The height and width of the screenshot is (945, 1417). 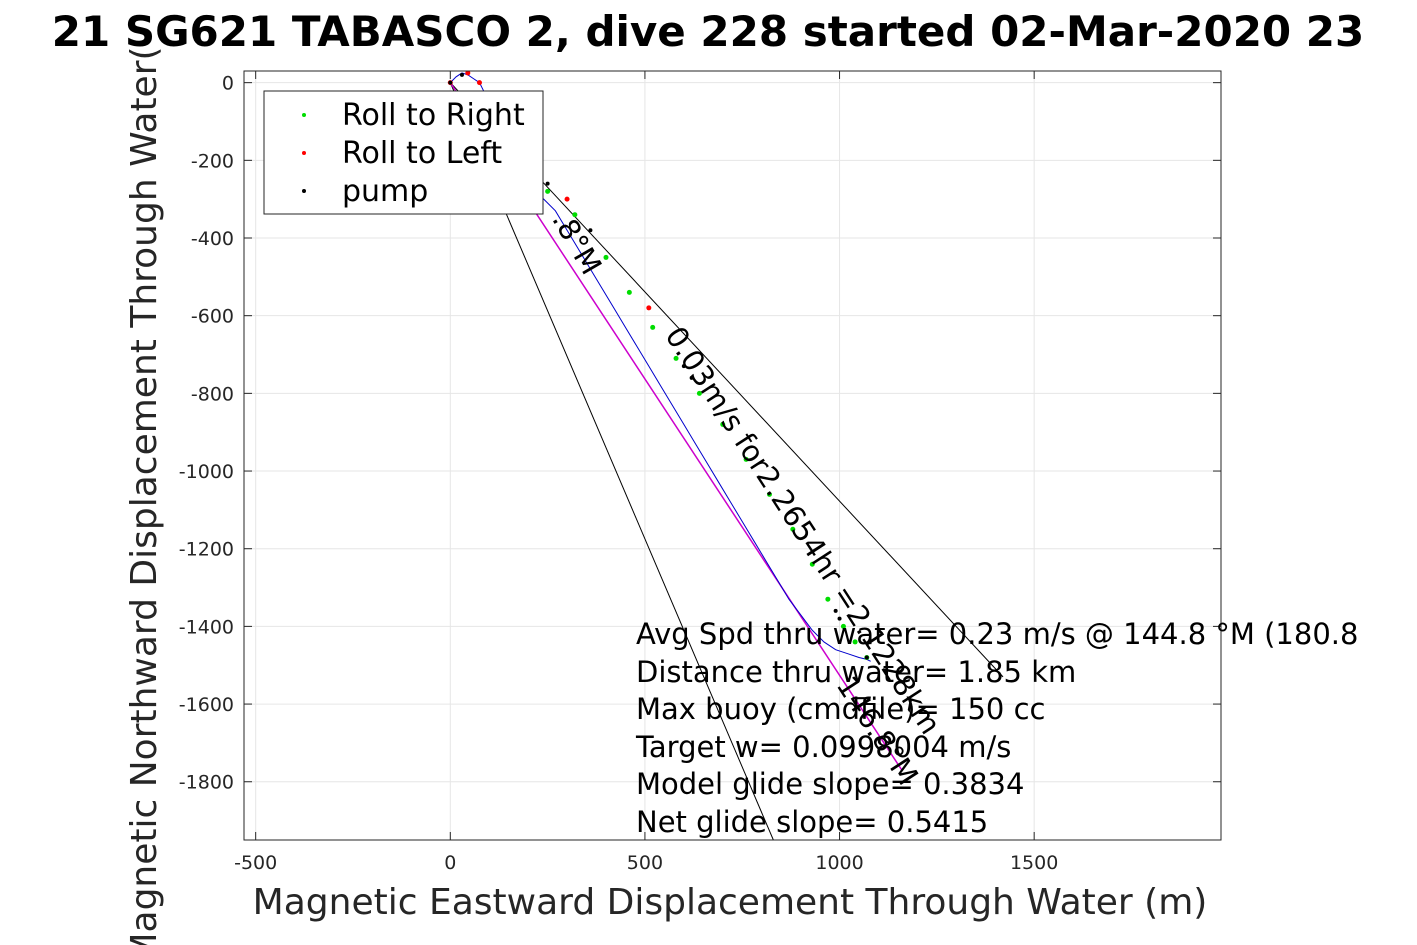 What do you see at coordinates (645, 863) in the screenshot?
I see `x-tick-label: 500` at bounding box center [645, 863].